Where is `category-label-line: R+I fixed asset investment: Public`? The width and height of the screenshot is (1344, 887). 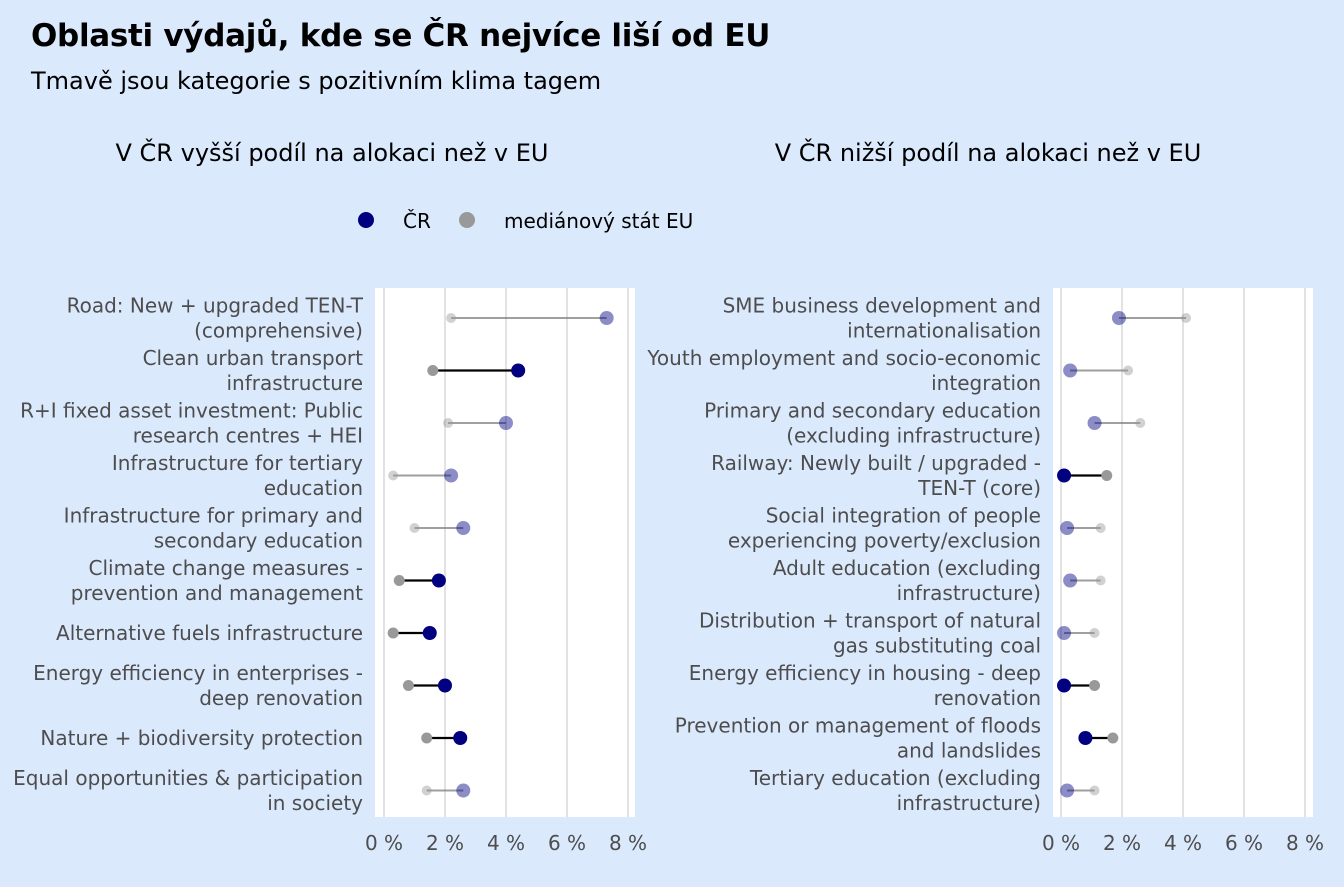
category-label-line: R+I fixed asset investment: Public is located at coordinates (191, 411).